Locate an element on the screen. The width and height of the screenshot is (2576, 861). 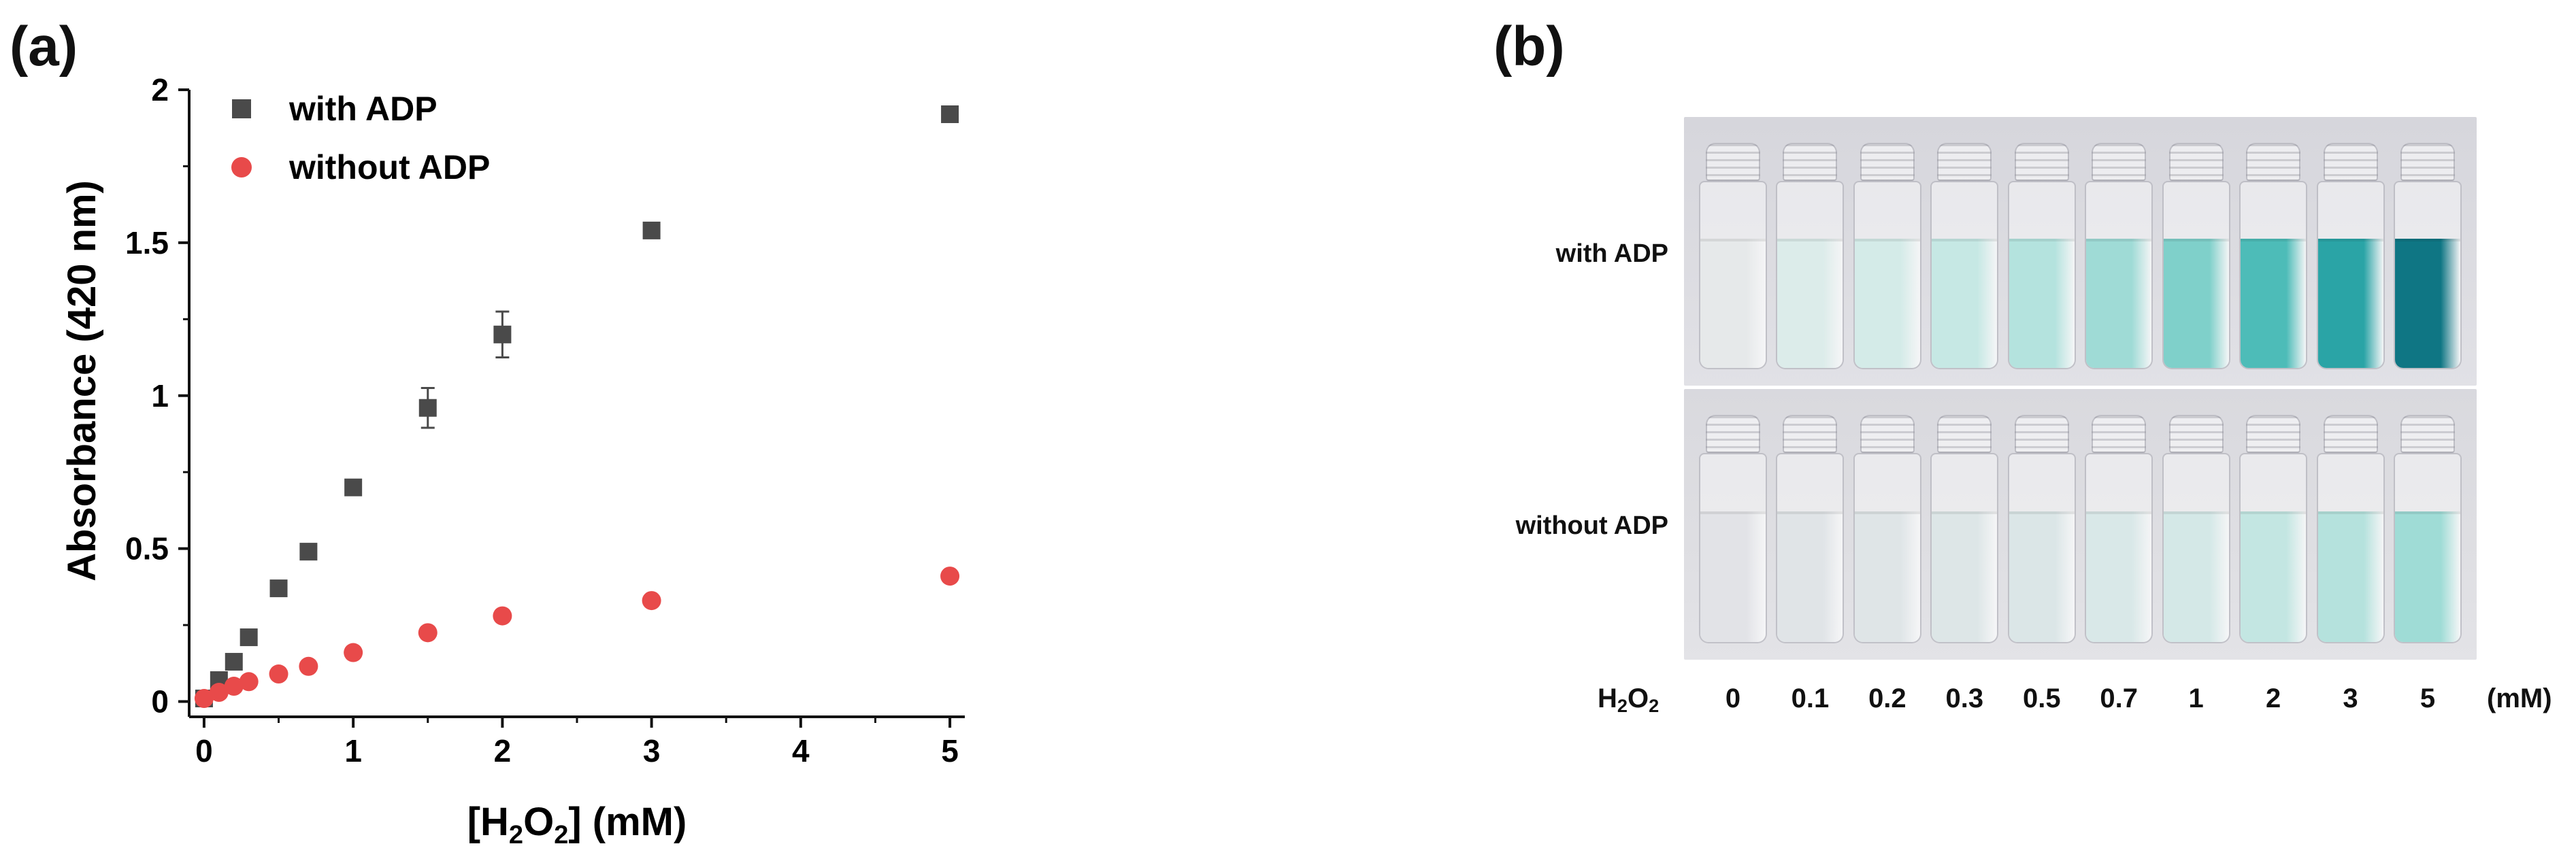
legend-label: without ADP is located at coordinates (389, 167).